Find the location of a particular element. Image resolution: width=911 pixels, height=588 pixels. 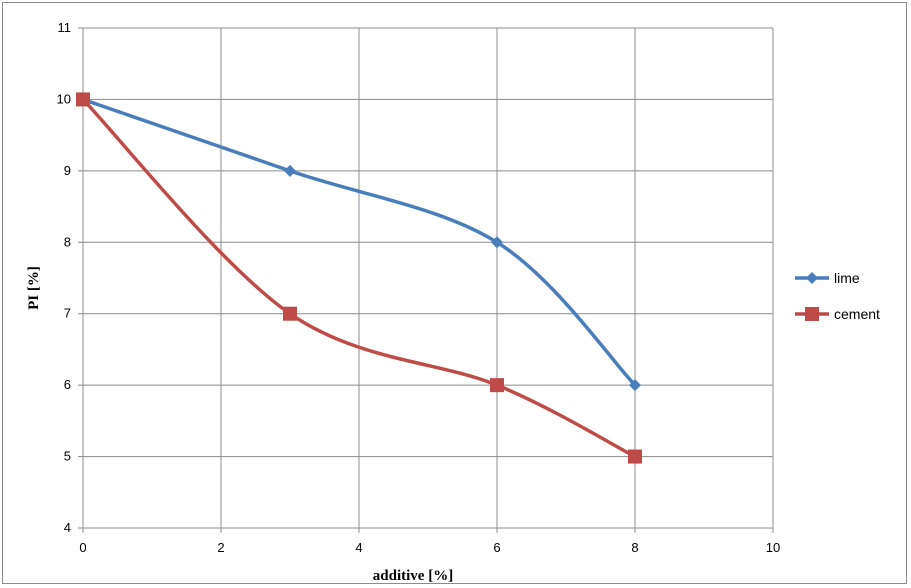

x-tick-label: 0 is located at coordinates (82, 547).